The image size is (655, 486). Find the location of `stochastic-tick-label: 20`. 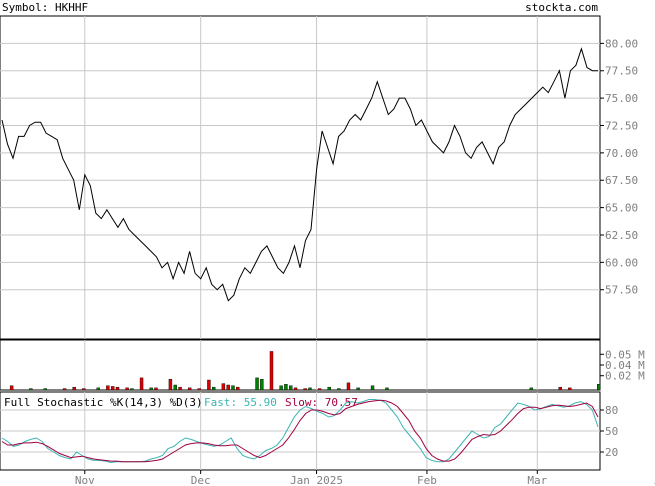

stochastic-tick-label: 20 is located at coordinates (611, 452).